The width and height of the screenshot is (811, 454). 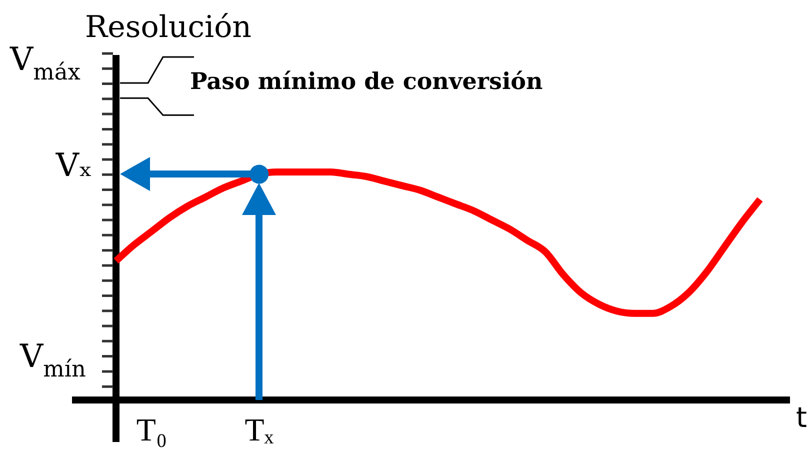 I want to click on text: Vₓ, so click(x=74, y=165).